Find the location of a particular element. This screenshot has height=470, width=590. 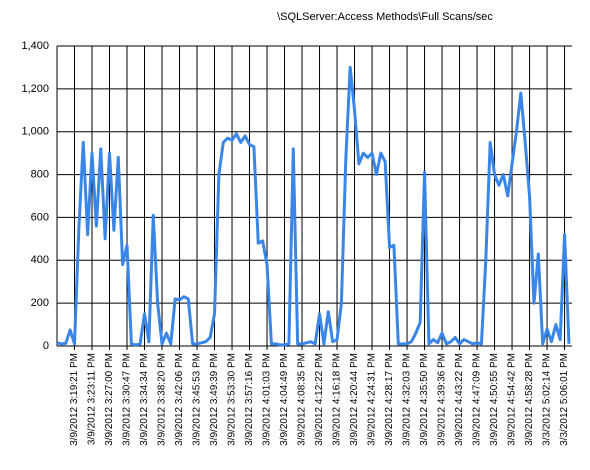

x-tick-label: 3/3/2012 5:06:01 PM is located at coordinates (564, 399).